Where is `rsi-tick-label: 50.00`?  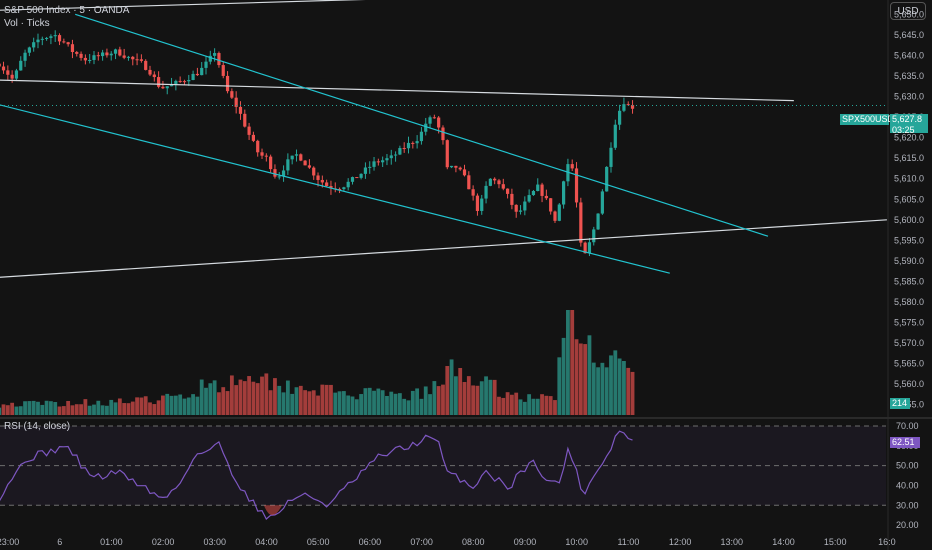
rsi-tick-label: 50.00 is located at coordinates (907, 466).